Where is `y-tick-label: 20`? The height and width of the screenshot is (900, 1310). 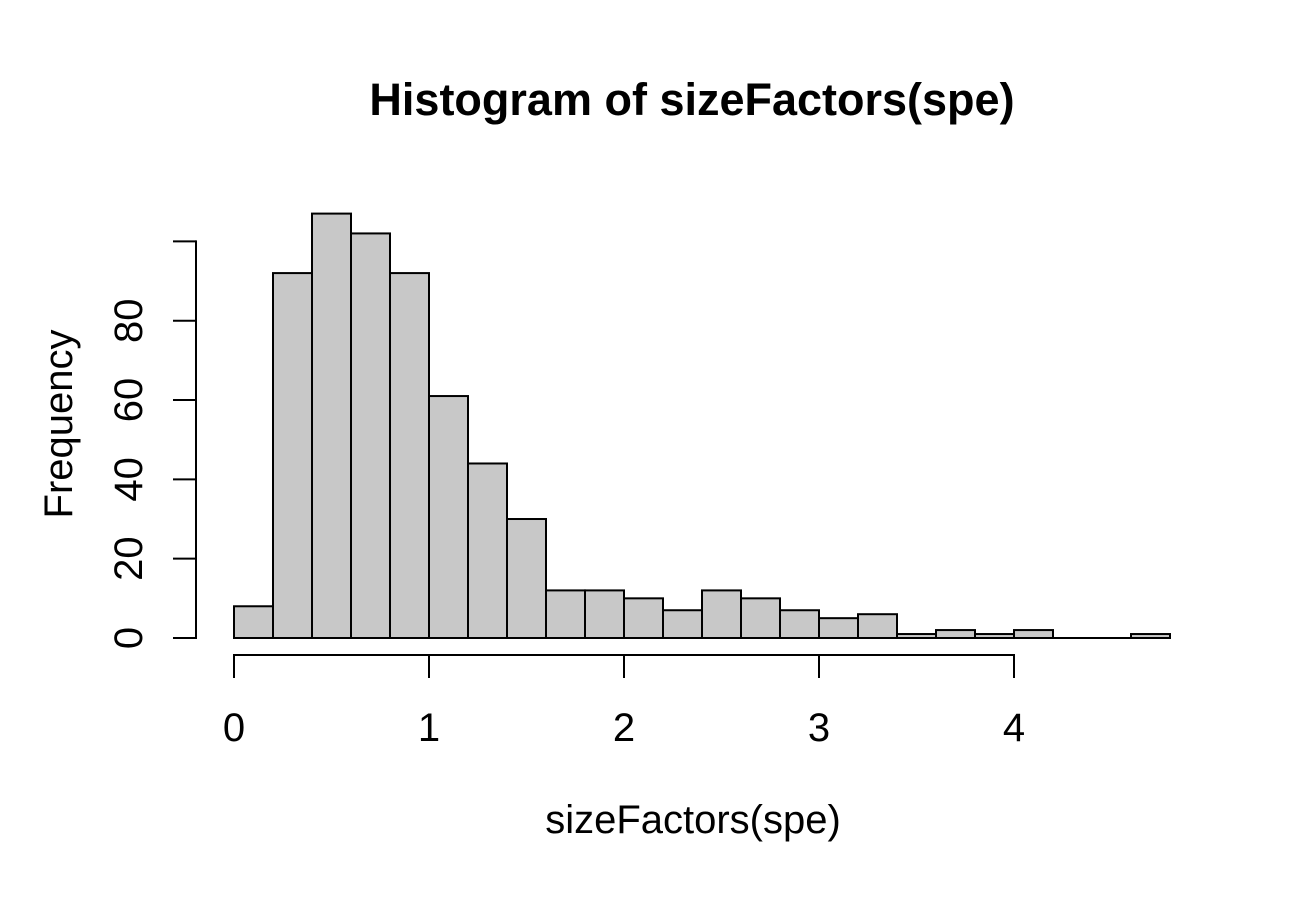
y-tick-label: 20 is located at coordinates (129, 558).